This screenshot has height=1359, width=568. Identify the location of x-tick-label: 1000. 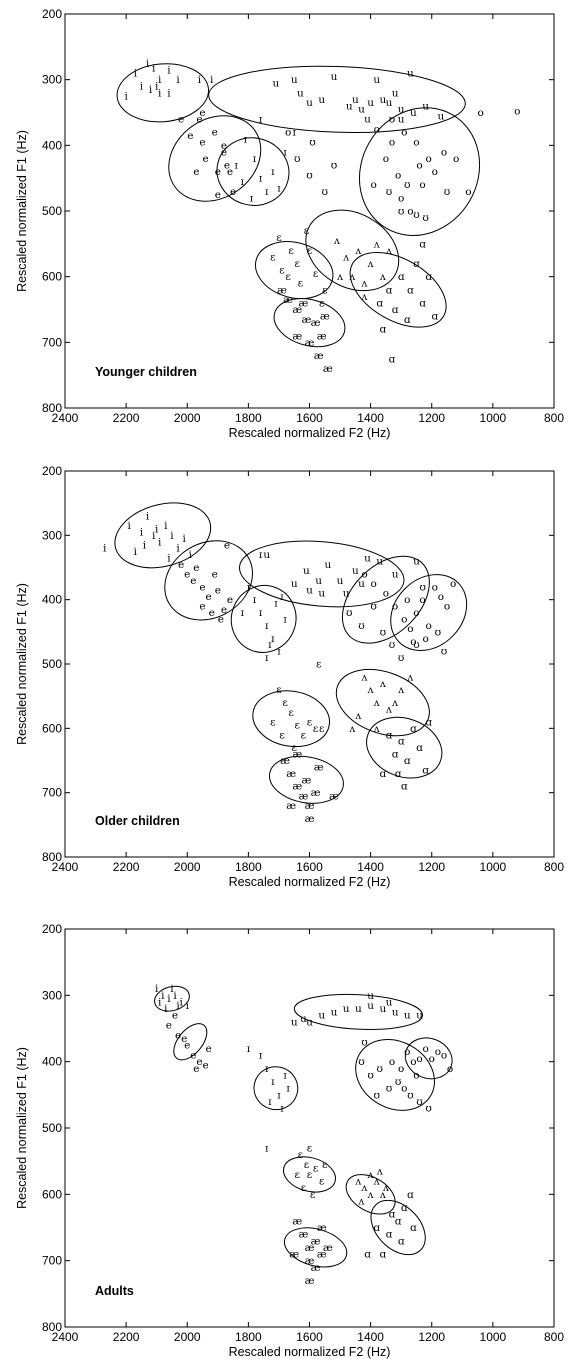
(493, 1337).